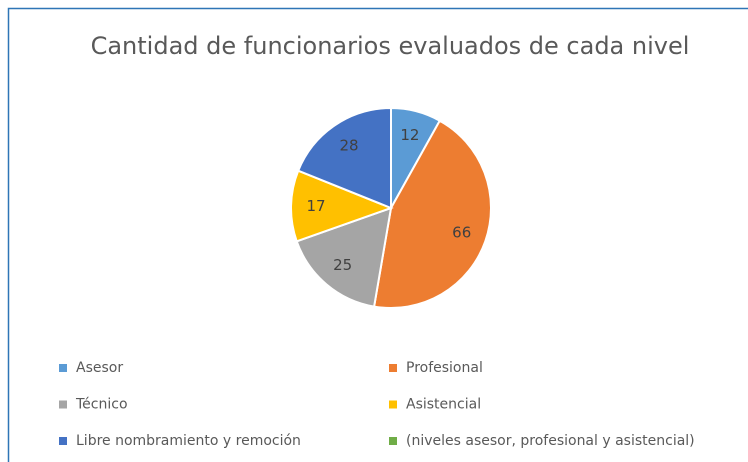  Describe the element at coordinates (188, 441) in the screenshot. I see `legend-label: Libre nombramiento y remoción` at that location.